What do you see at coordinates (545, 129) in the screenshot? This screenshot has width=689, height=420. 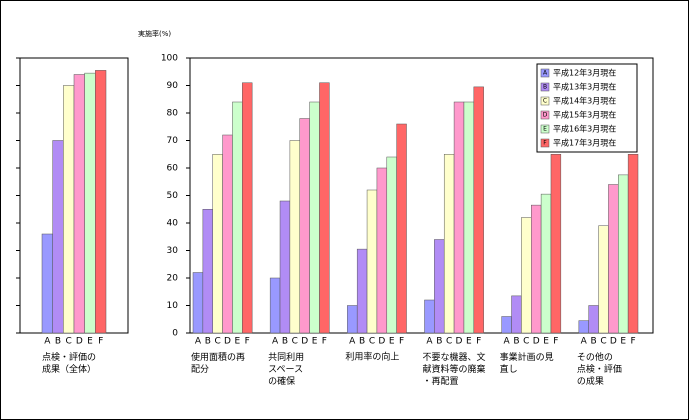 I see `legend-letter: E` at bounding box center [545, 129].